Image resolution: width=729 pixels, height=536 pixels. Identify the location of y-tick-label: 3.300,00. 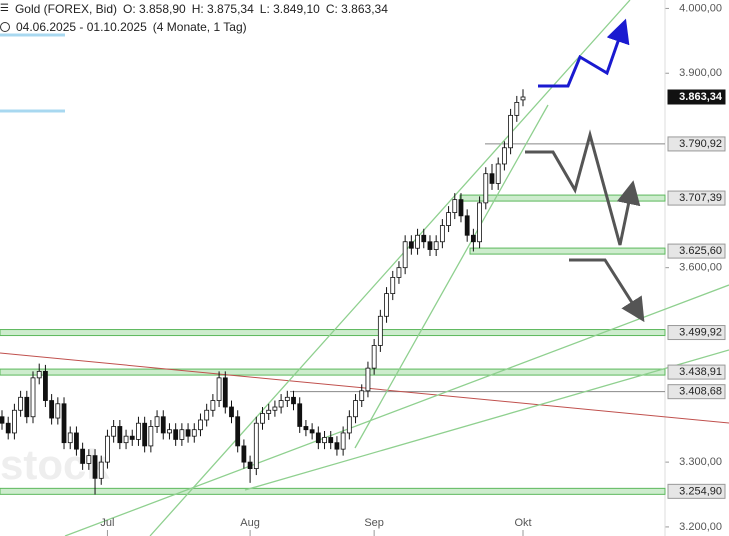
(700, 462).